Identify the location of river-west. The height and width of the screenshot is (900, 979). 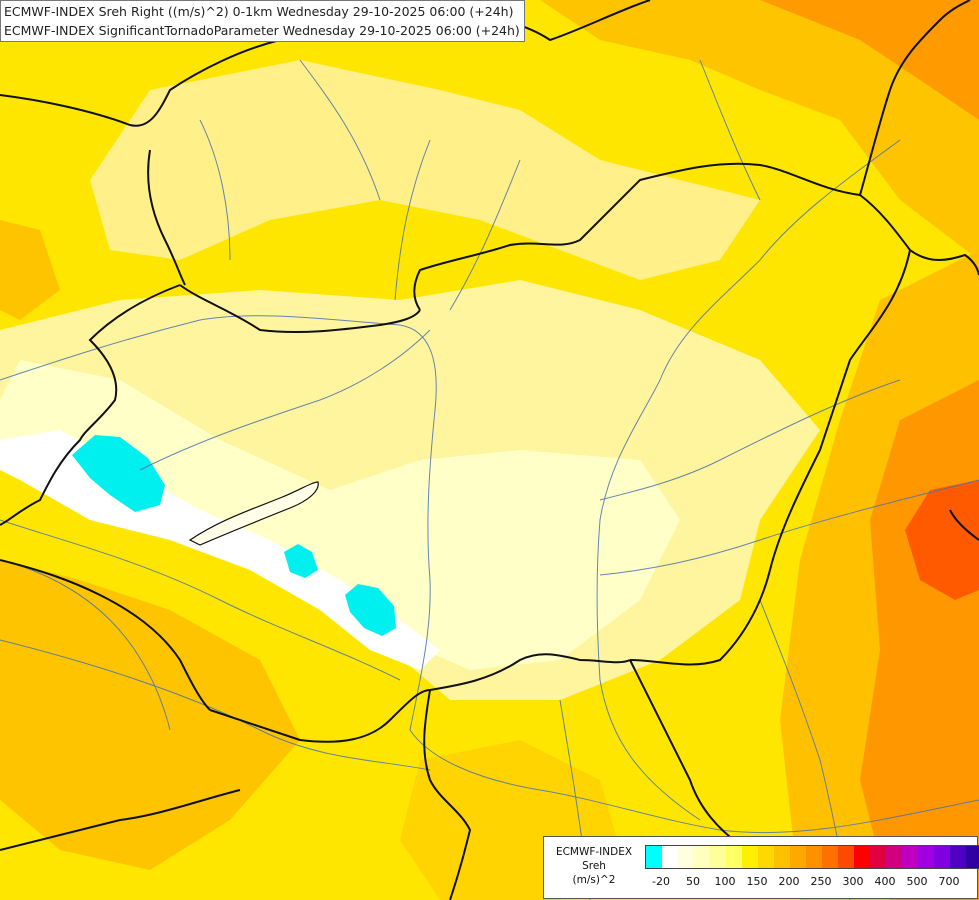
(85, 645).